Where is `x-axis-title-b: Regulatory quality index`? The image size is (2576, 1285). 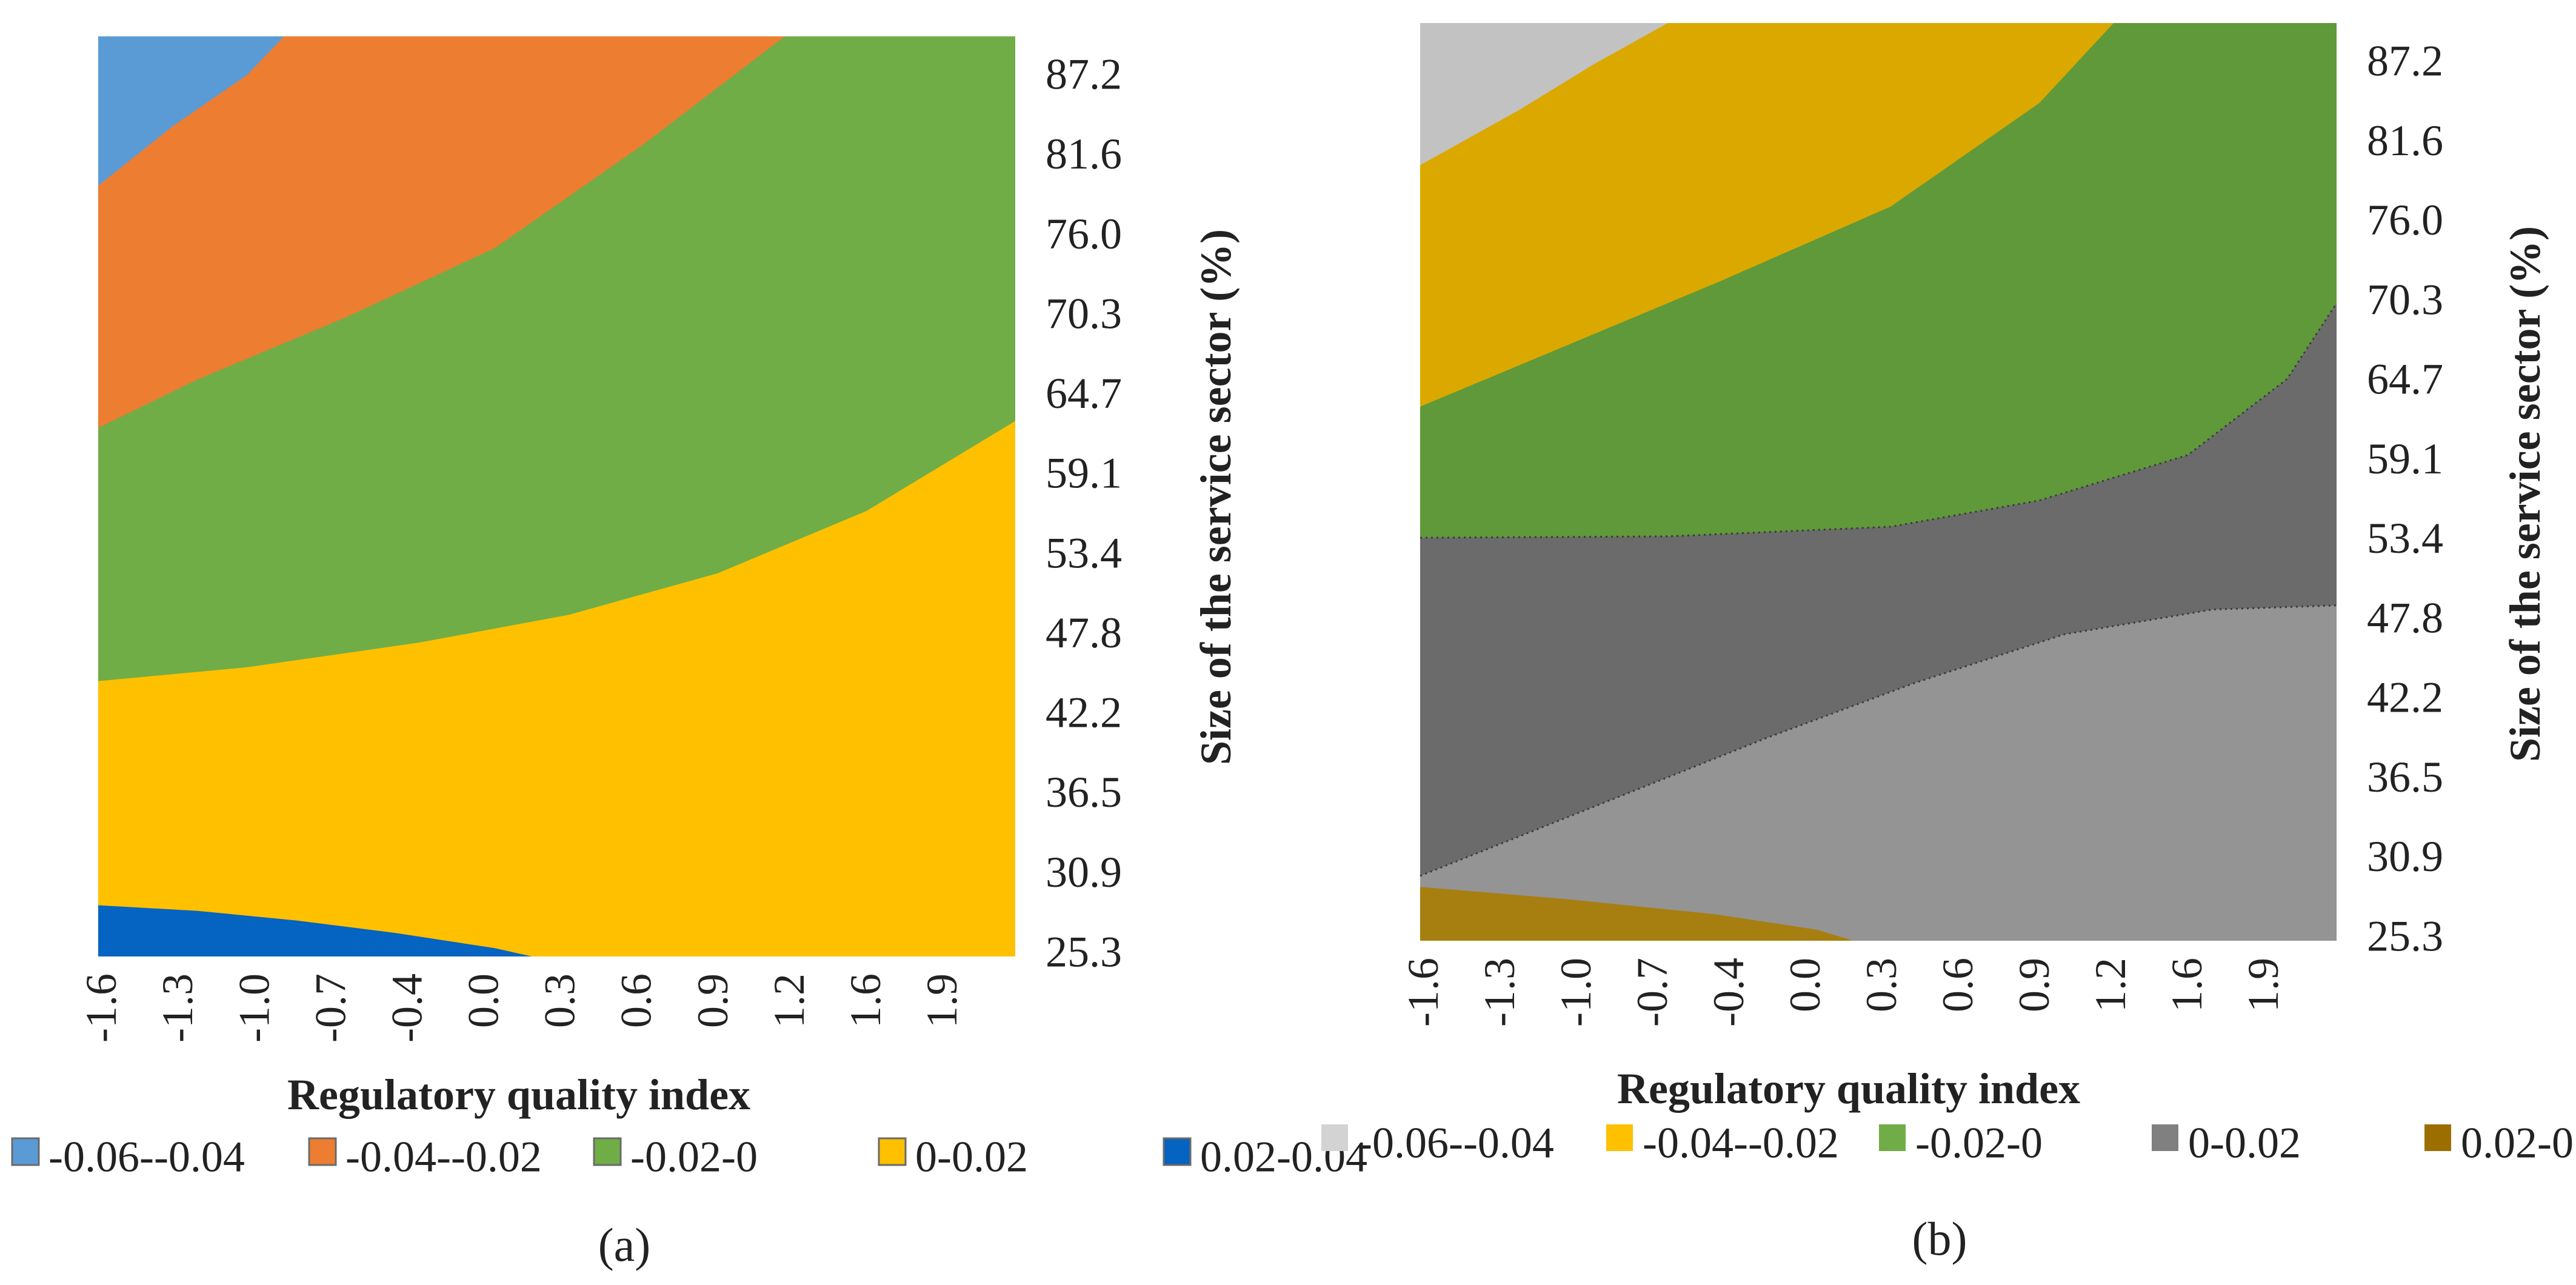
x-axis-title-b: Regulatory quality index is located at coordinates (1848, 1088).